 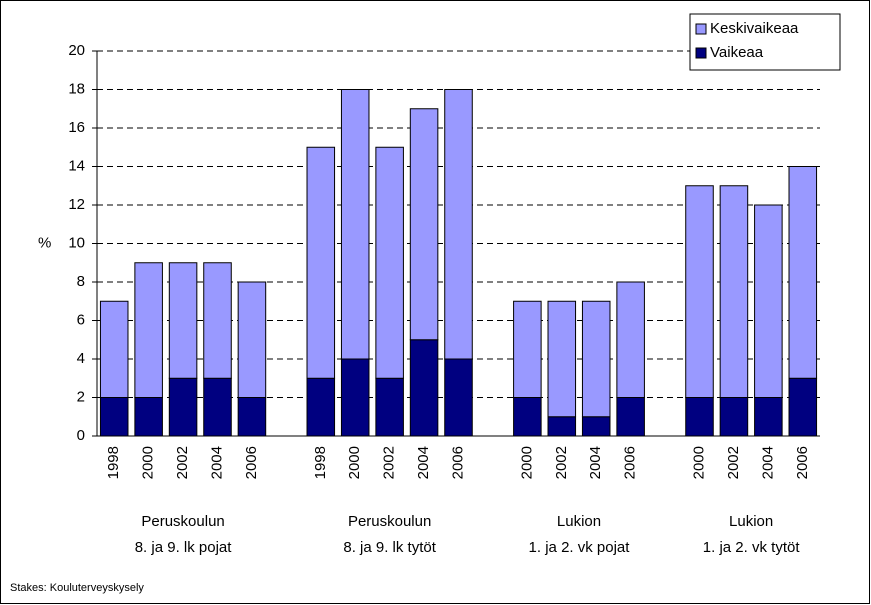 What do you see at coordinates (81, 358) in the screenshot?
I see `y-tick-label: 4` at bounding box center [81, 358].